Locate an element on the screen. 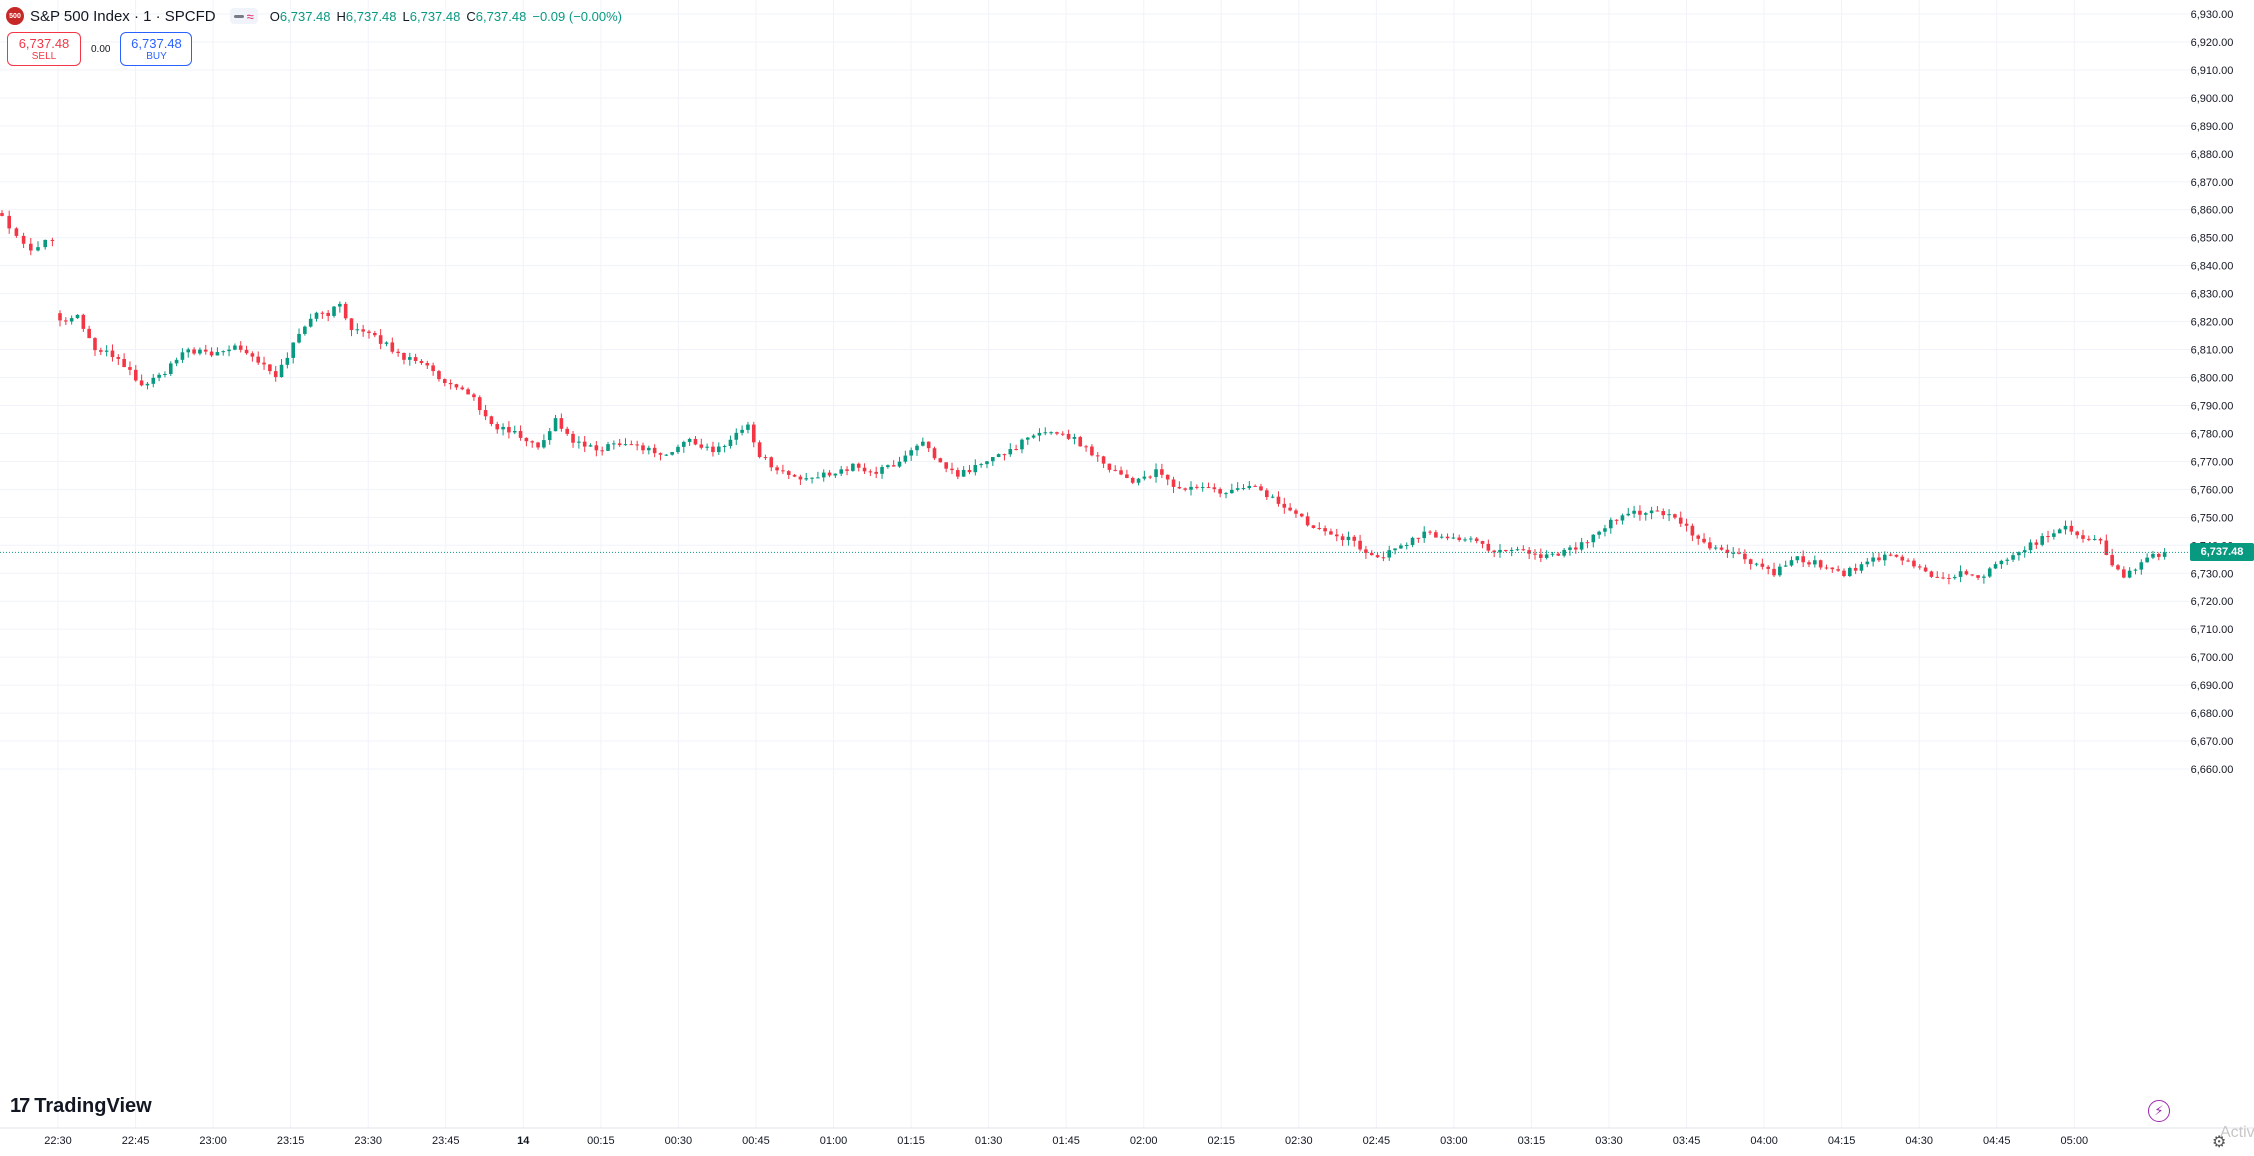 The image size is (2254, 1156). minus-icon is located at coordinates (238, 16).